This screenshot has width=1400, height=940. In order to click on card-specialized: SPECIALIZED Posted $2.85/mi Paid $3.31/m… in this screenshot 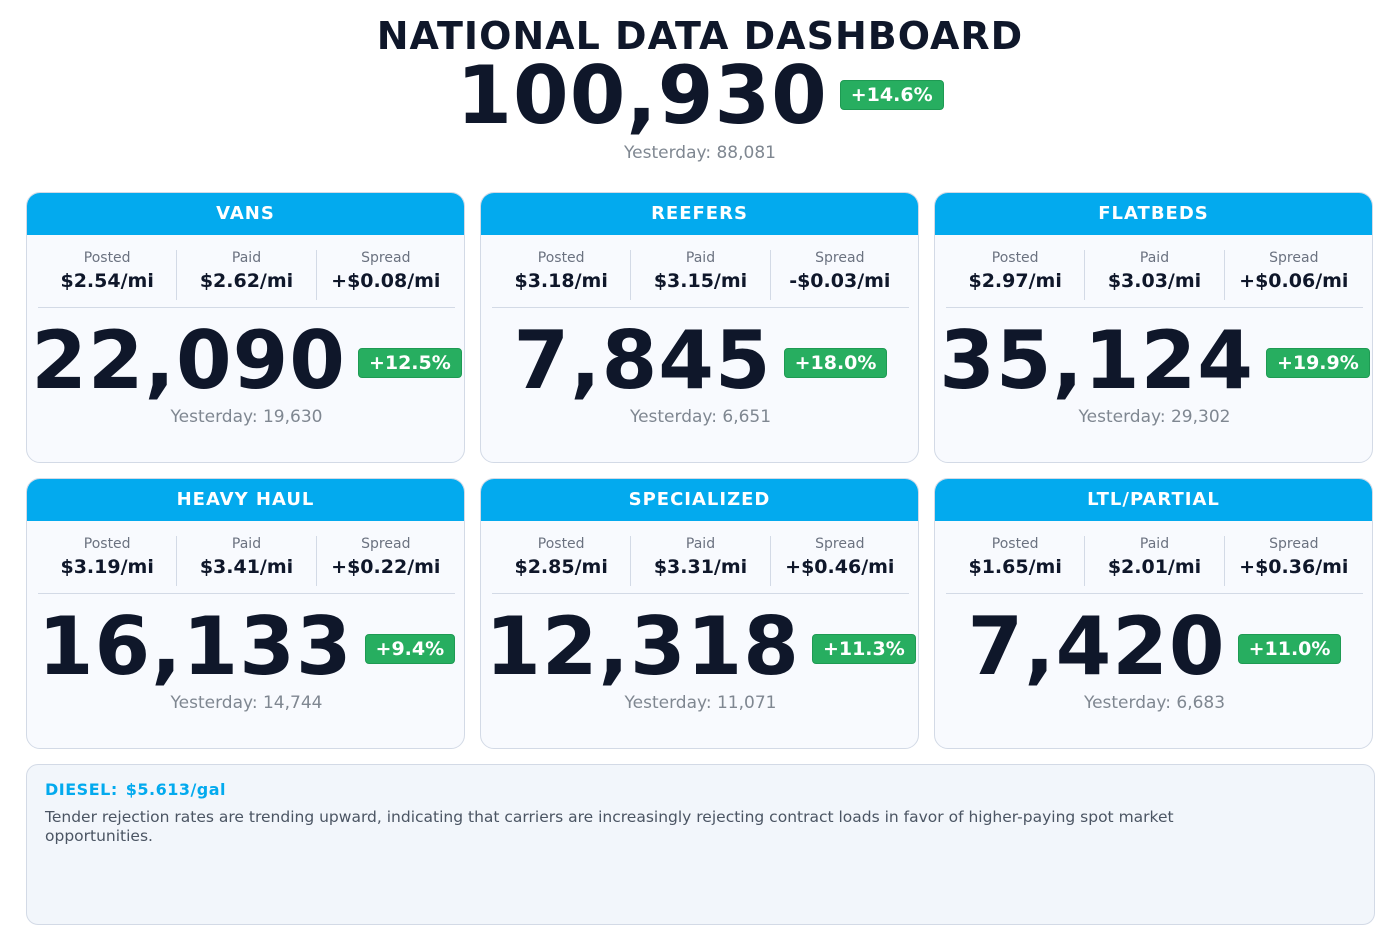, I will do `click(699, 613)`.